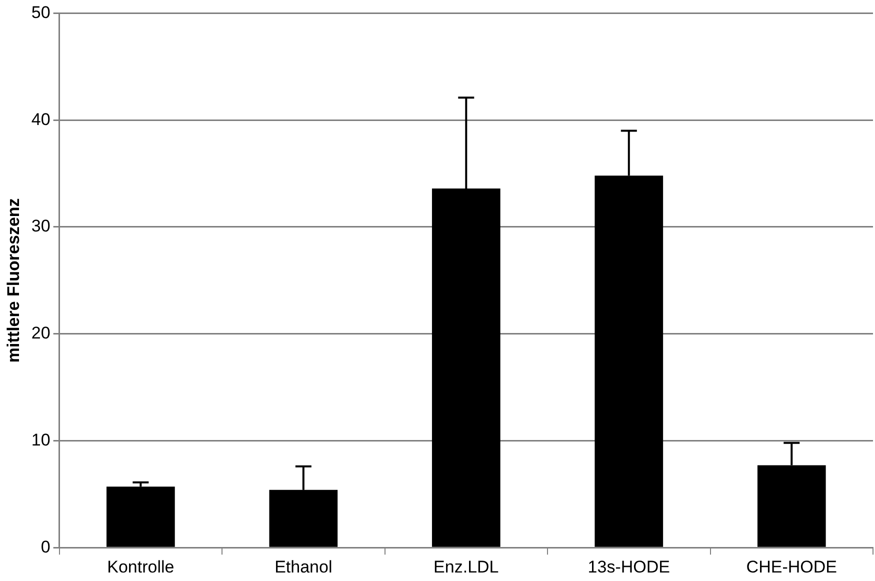 The width and height of the screenshot is (875, 581). What do you see at coordinates (13, 280) in the screenshot?
I see `y-axis-title: mittlere Fluoreszenz` at bounding box center [13, 280].